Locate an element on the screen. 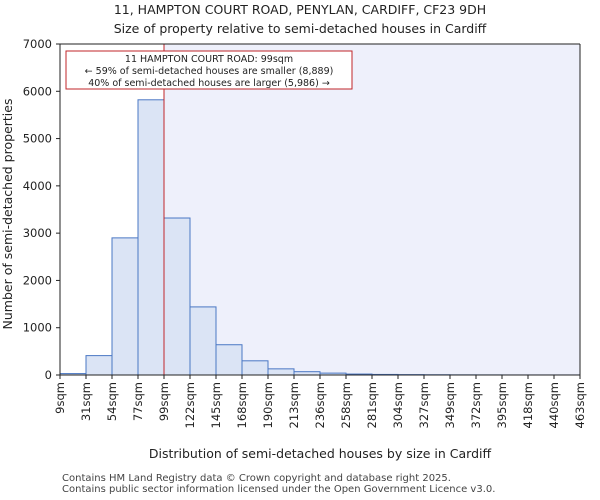  bar-145sqm is located at coordinates (229, 360).